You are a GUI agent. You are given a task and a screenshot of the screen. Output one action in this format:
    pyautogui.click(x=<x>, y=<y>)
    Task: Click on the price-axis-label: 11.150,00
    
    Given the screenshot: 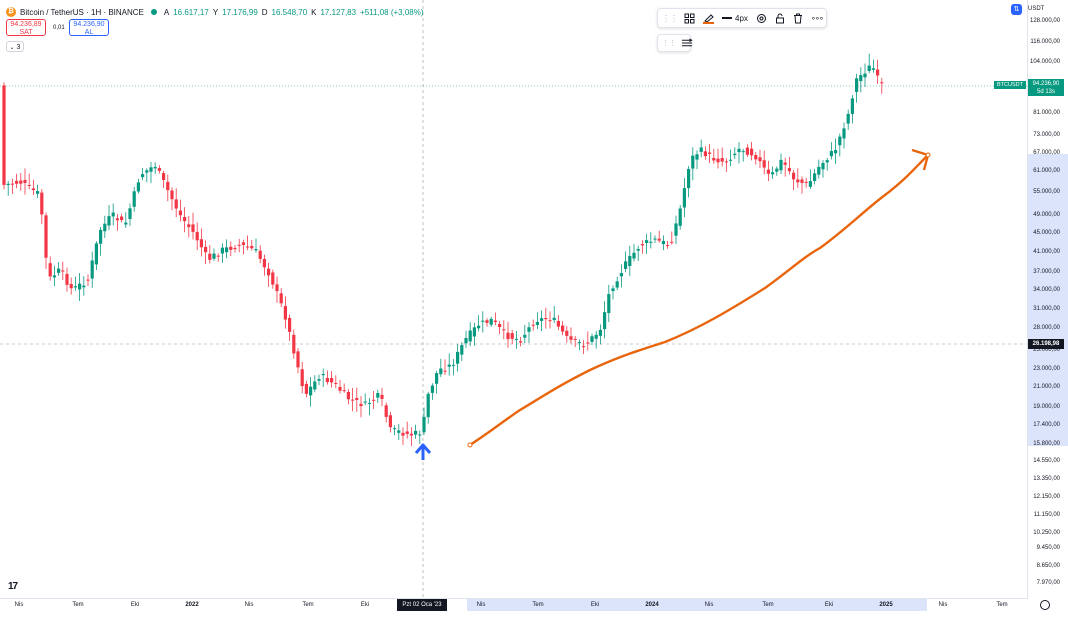 What is the action you would take?
    pyautogui.click(x=1046, y=515)
    